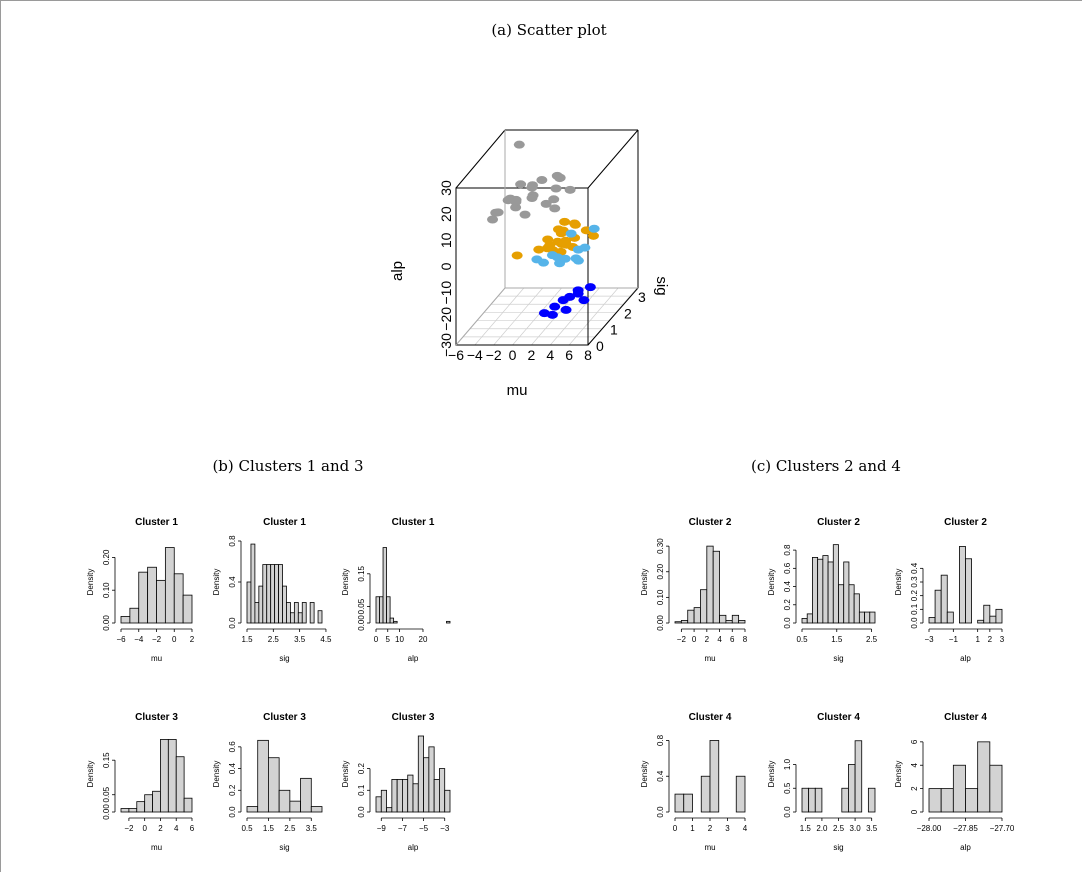 This screenshot has height=872, width=1082. I want to click on mu-tick-label: 6, so click(569, 355).